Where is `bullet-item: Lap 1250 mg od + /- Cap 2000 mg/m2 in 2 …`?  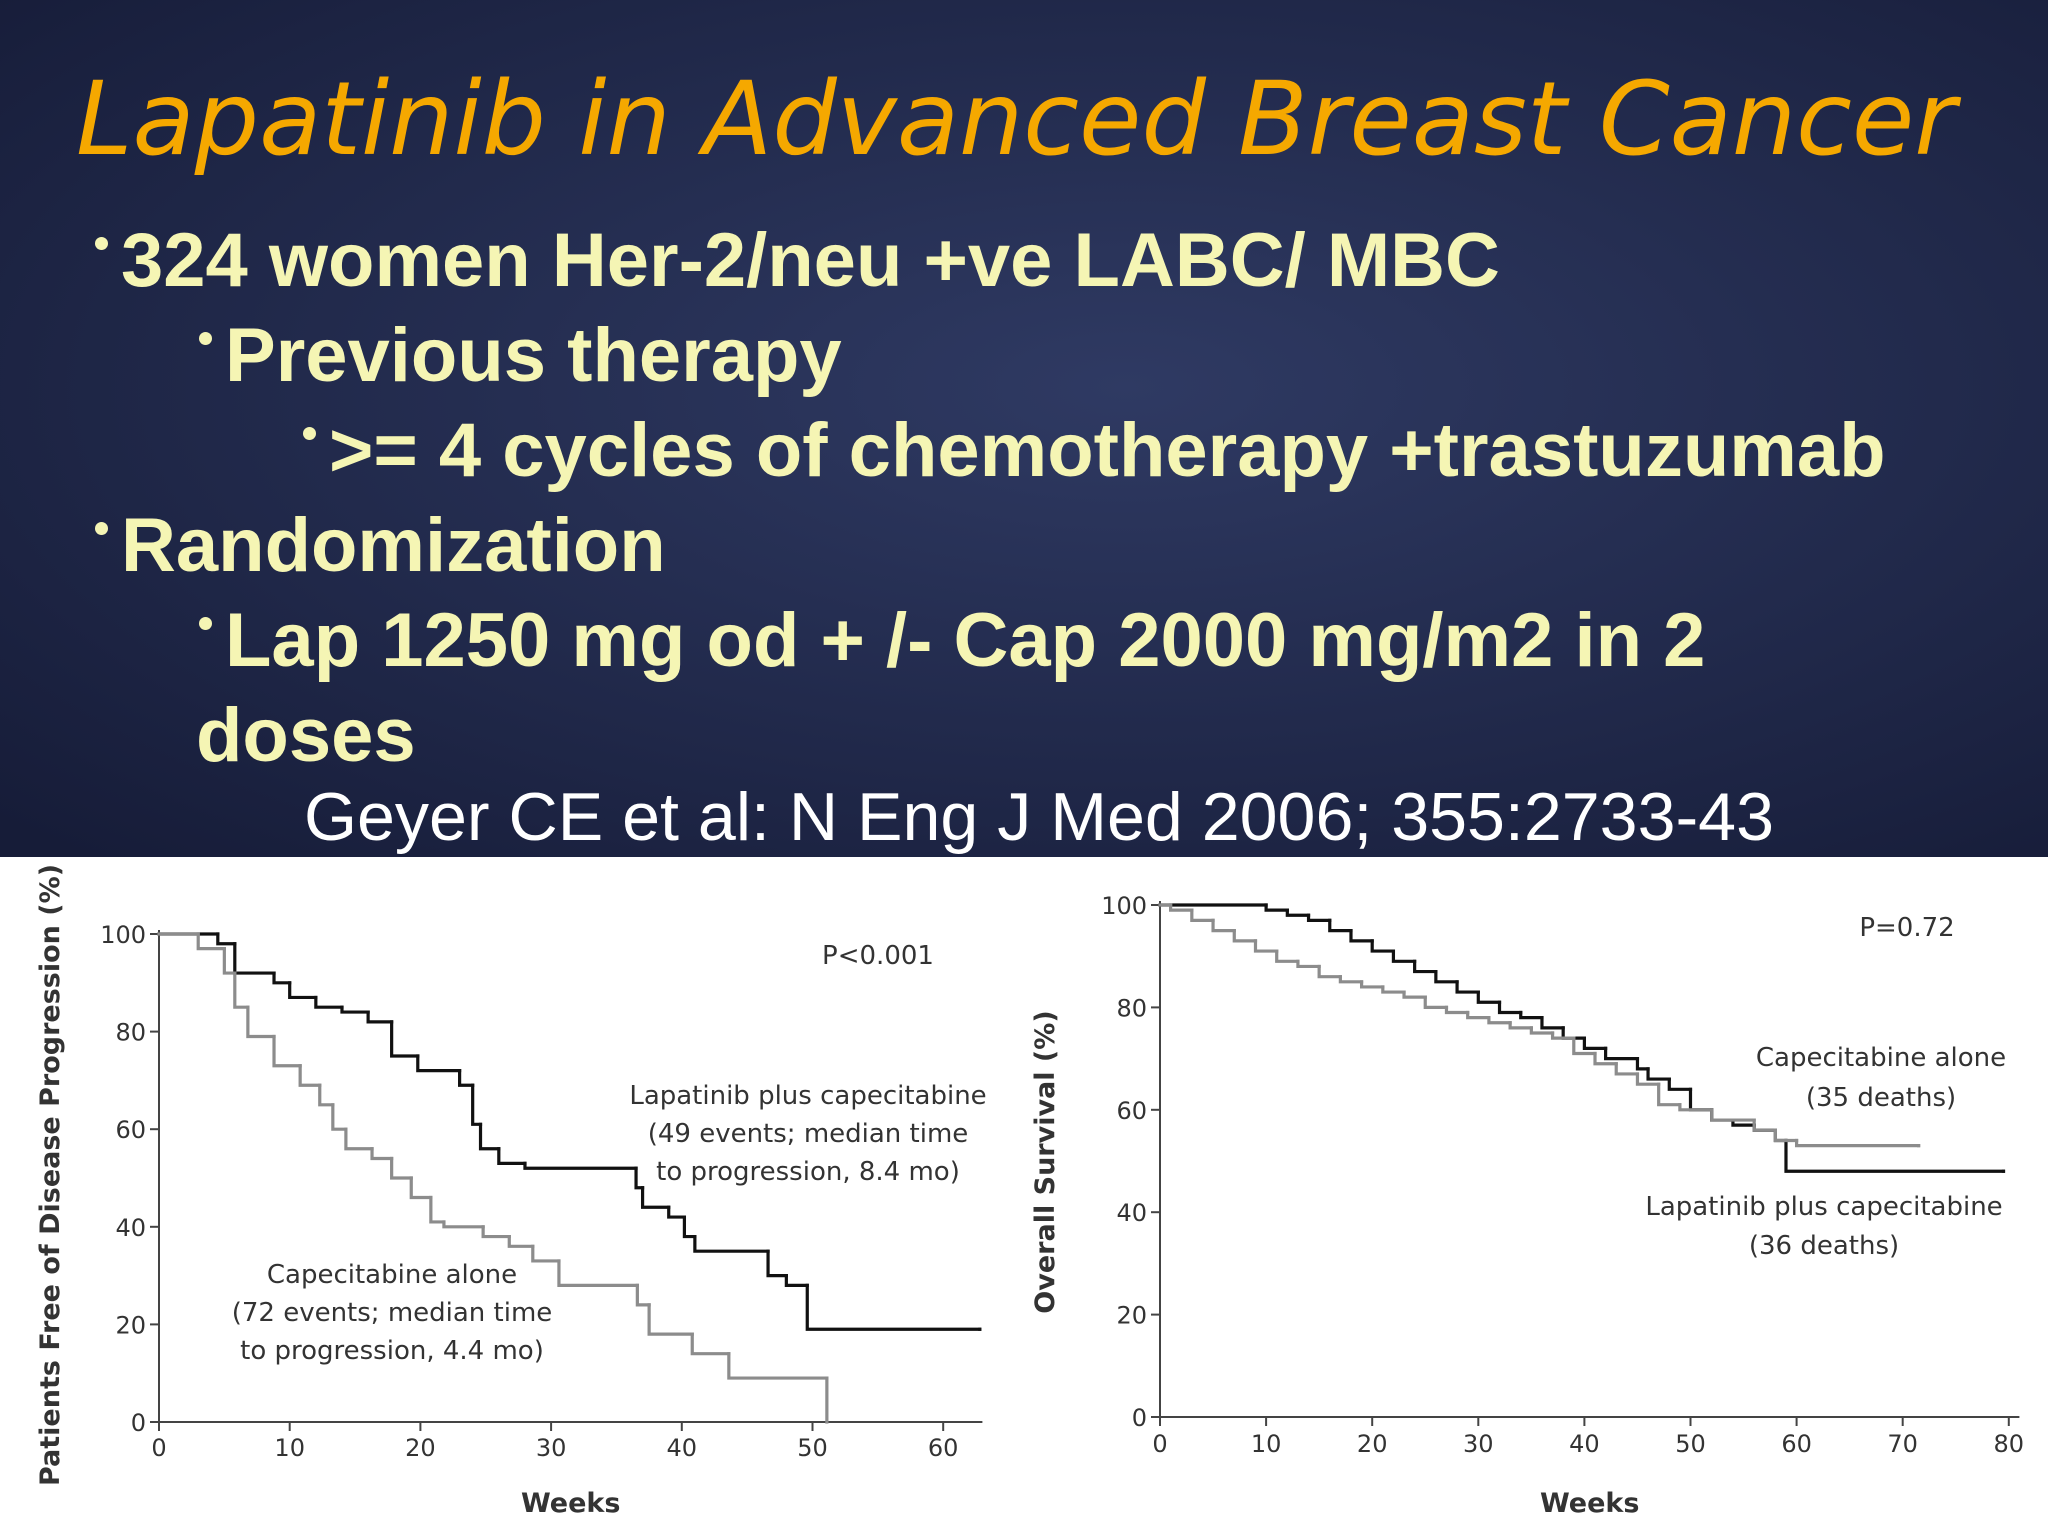 bullet-item: Lap 1250 mg od + /- Cap 2000 mg/m2 in 2 … is located at coordinates (948, 688).